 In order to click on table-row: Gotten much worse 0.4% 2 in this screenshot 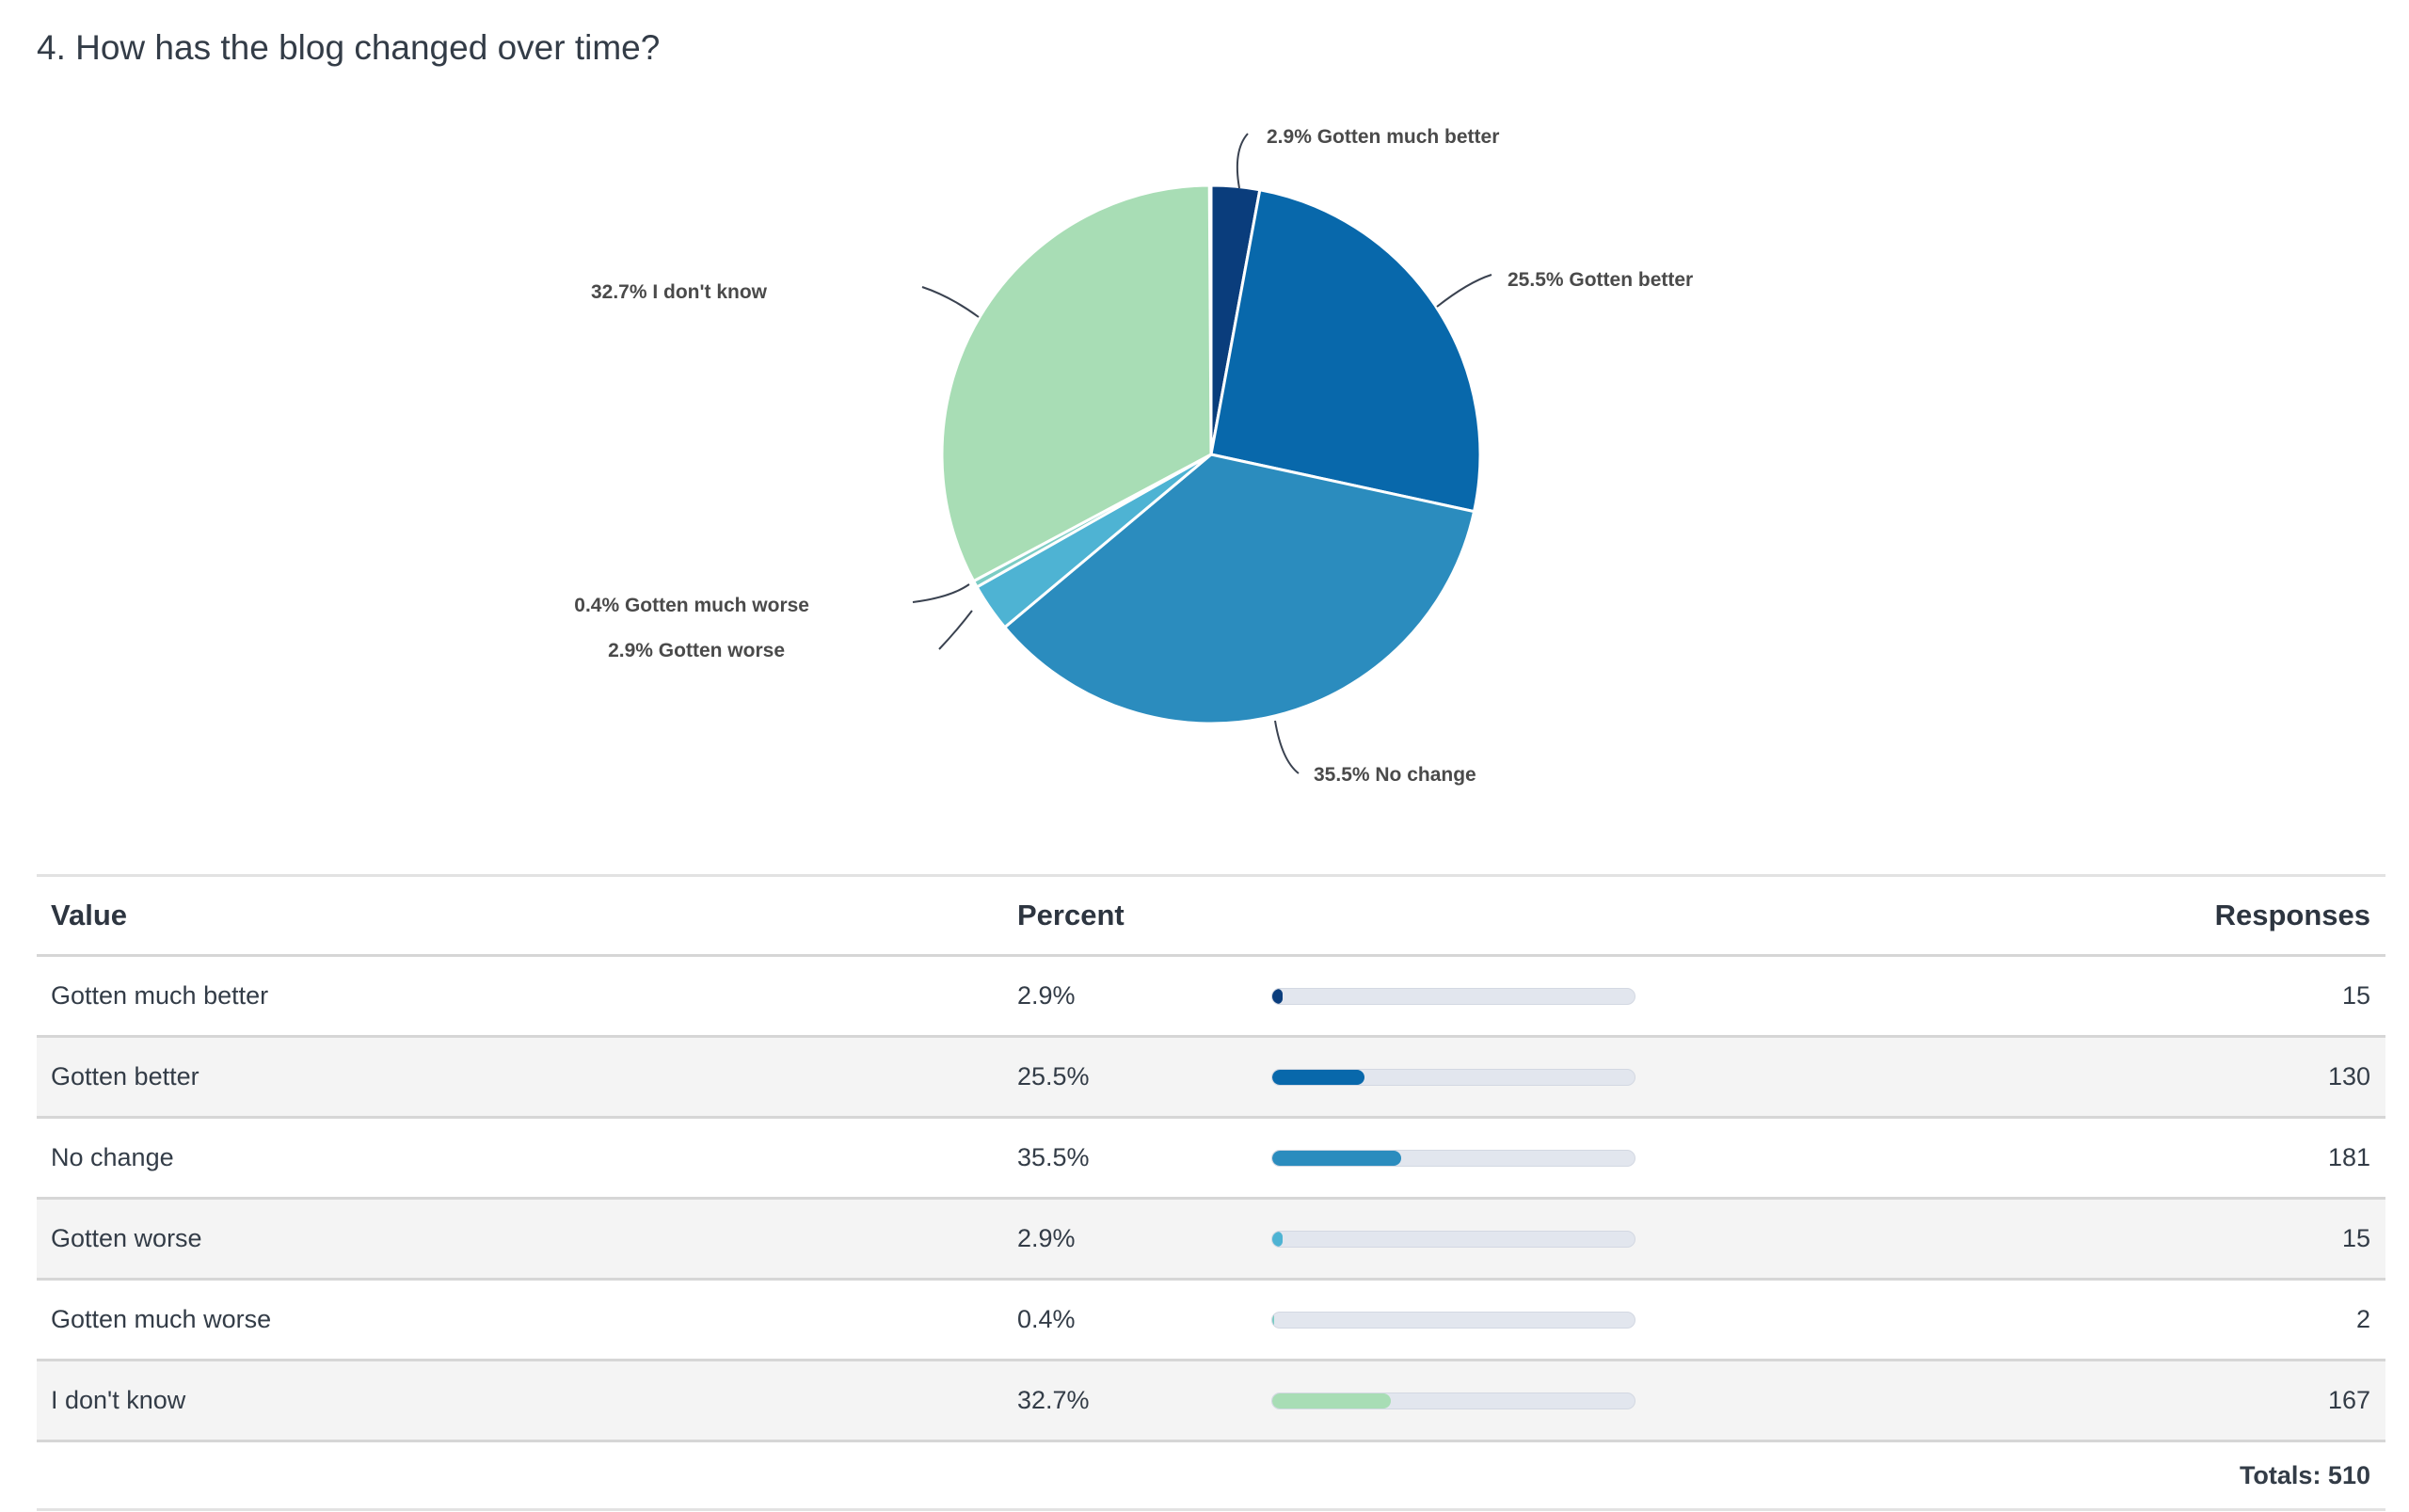, I will do `click(1211, 1320)`.